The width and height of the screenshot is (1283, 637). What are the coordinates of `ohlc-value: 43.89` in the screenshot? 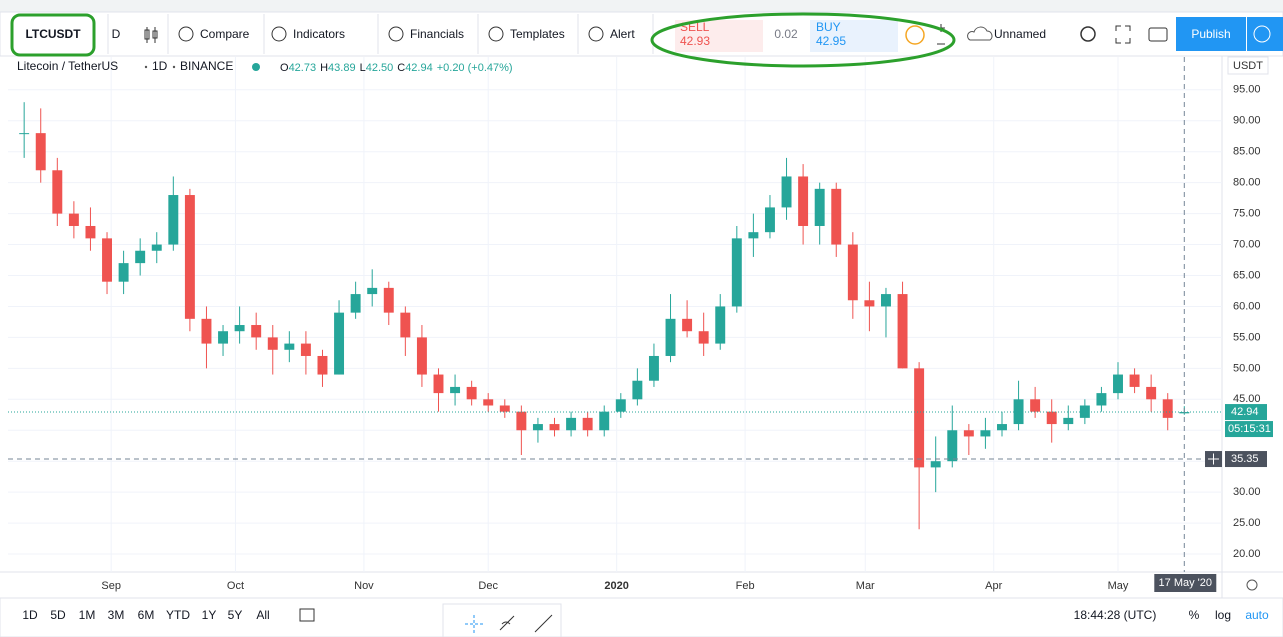 It's located at (342, 68).